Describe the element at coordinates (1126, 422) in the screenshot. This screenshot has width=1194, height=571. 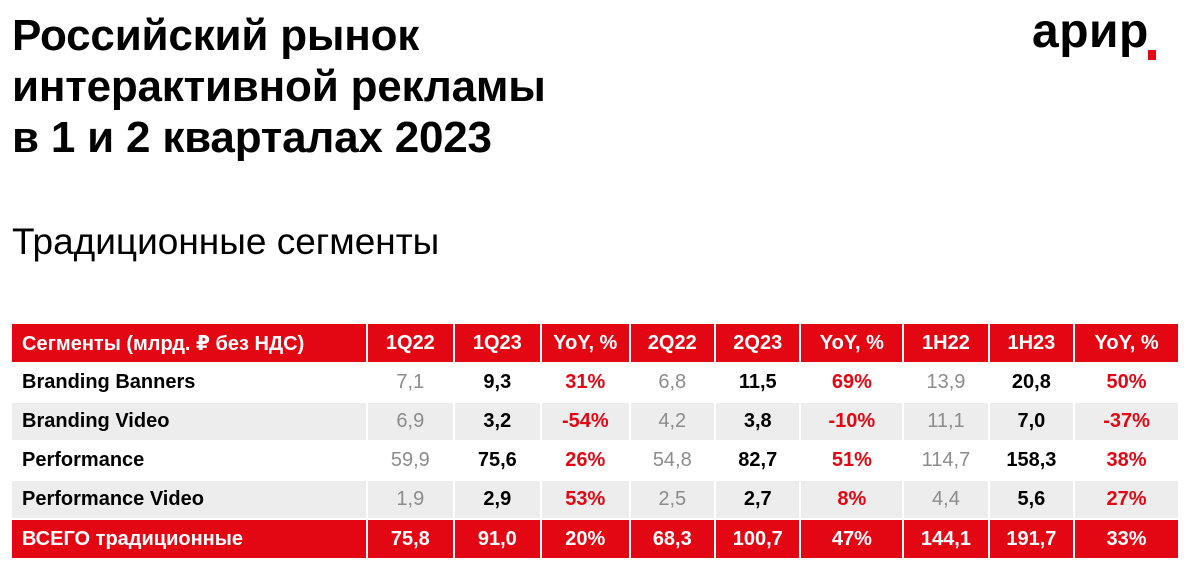
I see `yoy-cell: -37%` at that location.